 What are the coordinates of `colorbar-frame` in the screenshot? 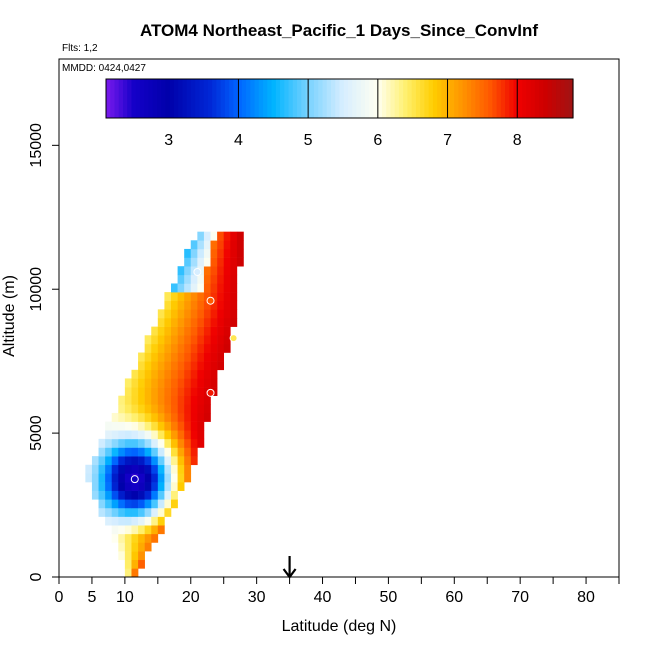 It's located at (339, 98).